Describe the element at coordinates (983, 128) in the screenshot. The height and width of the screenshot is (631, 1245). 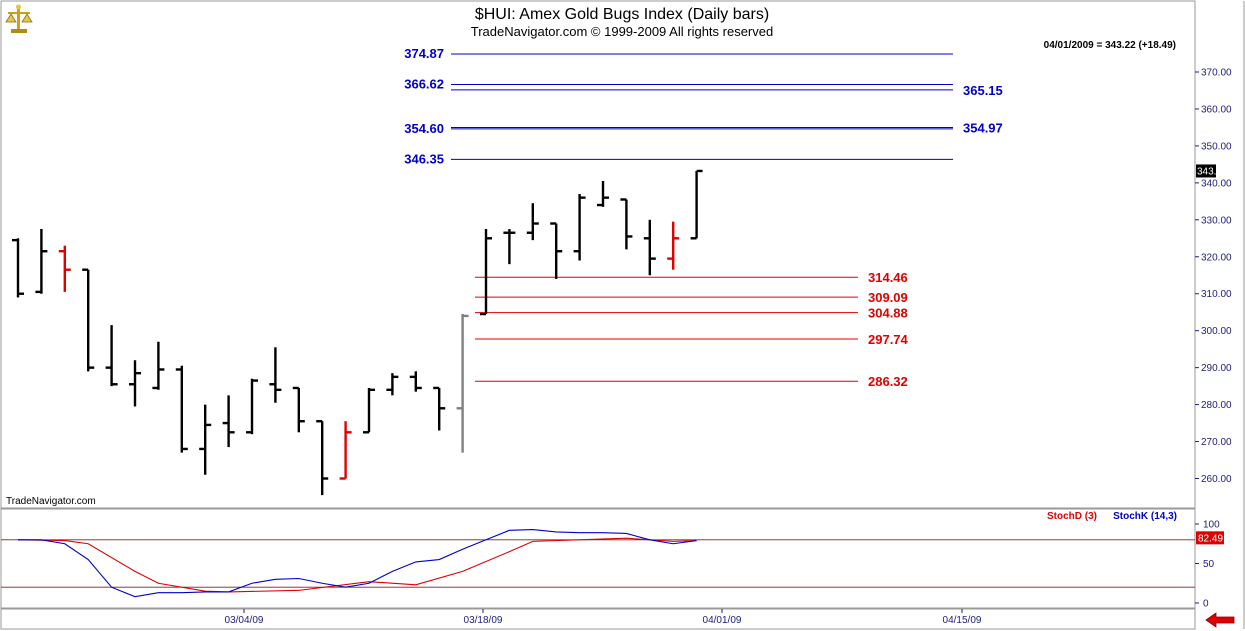
I see `resistance-label: 354.97` at that location.